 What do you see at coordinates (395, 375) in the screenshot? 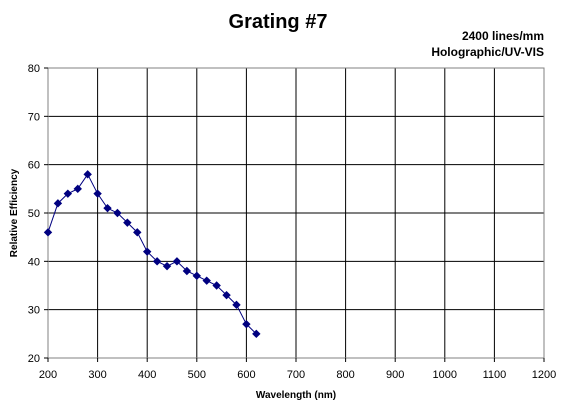
I see `x-tick-label: 900` at bounding box center [395, 375].